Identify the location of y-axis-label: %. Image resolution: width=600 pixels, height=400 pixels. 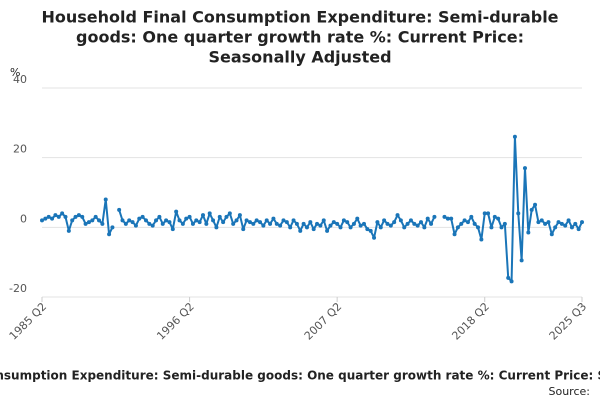
(15, 72).